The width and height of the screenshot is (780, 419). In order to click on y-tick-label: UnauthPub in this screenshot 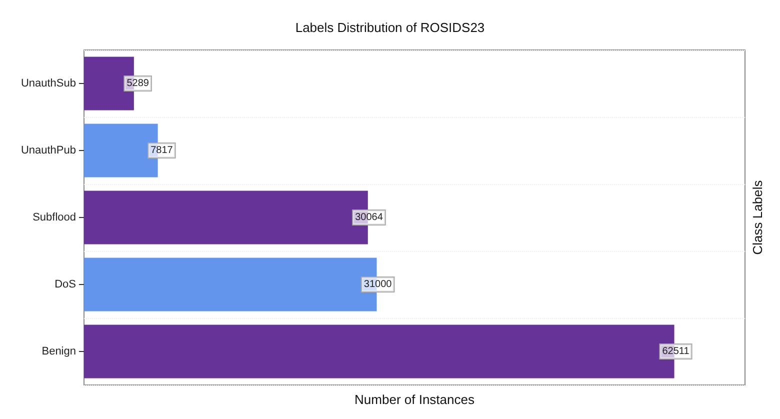, I will do `click(48, 150)`.